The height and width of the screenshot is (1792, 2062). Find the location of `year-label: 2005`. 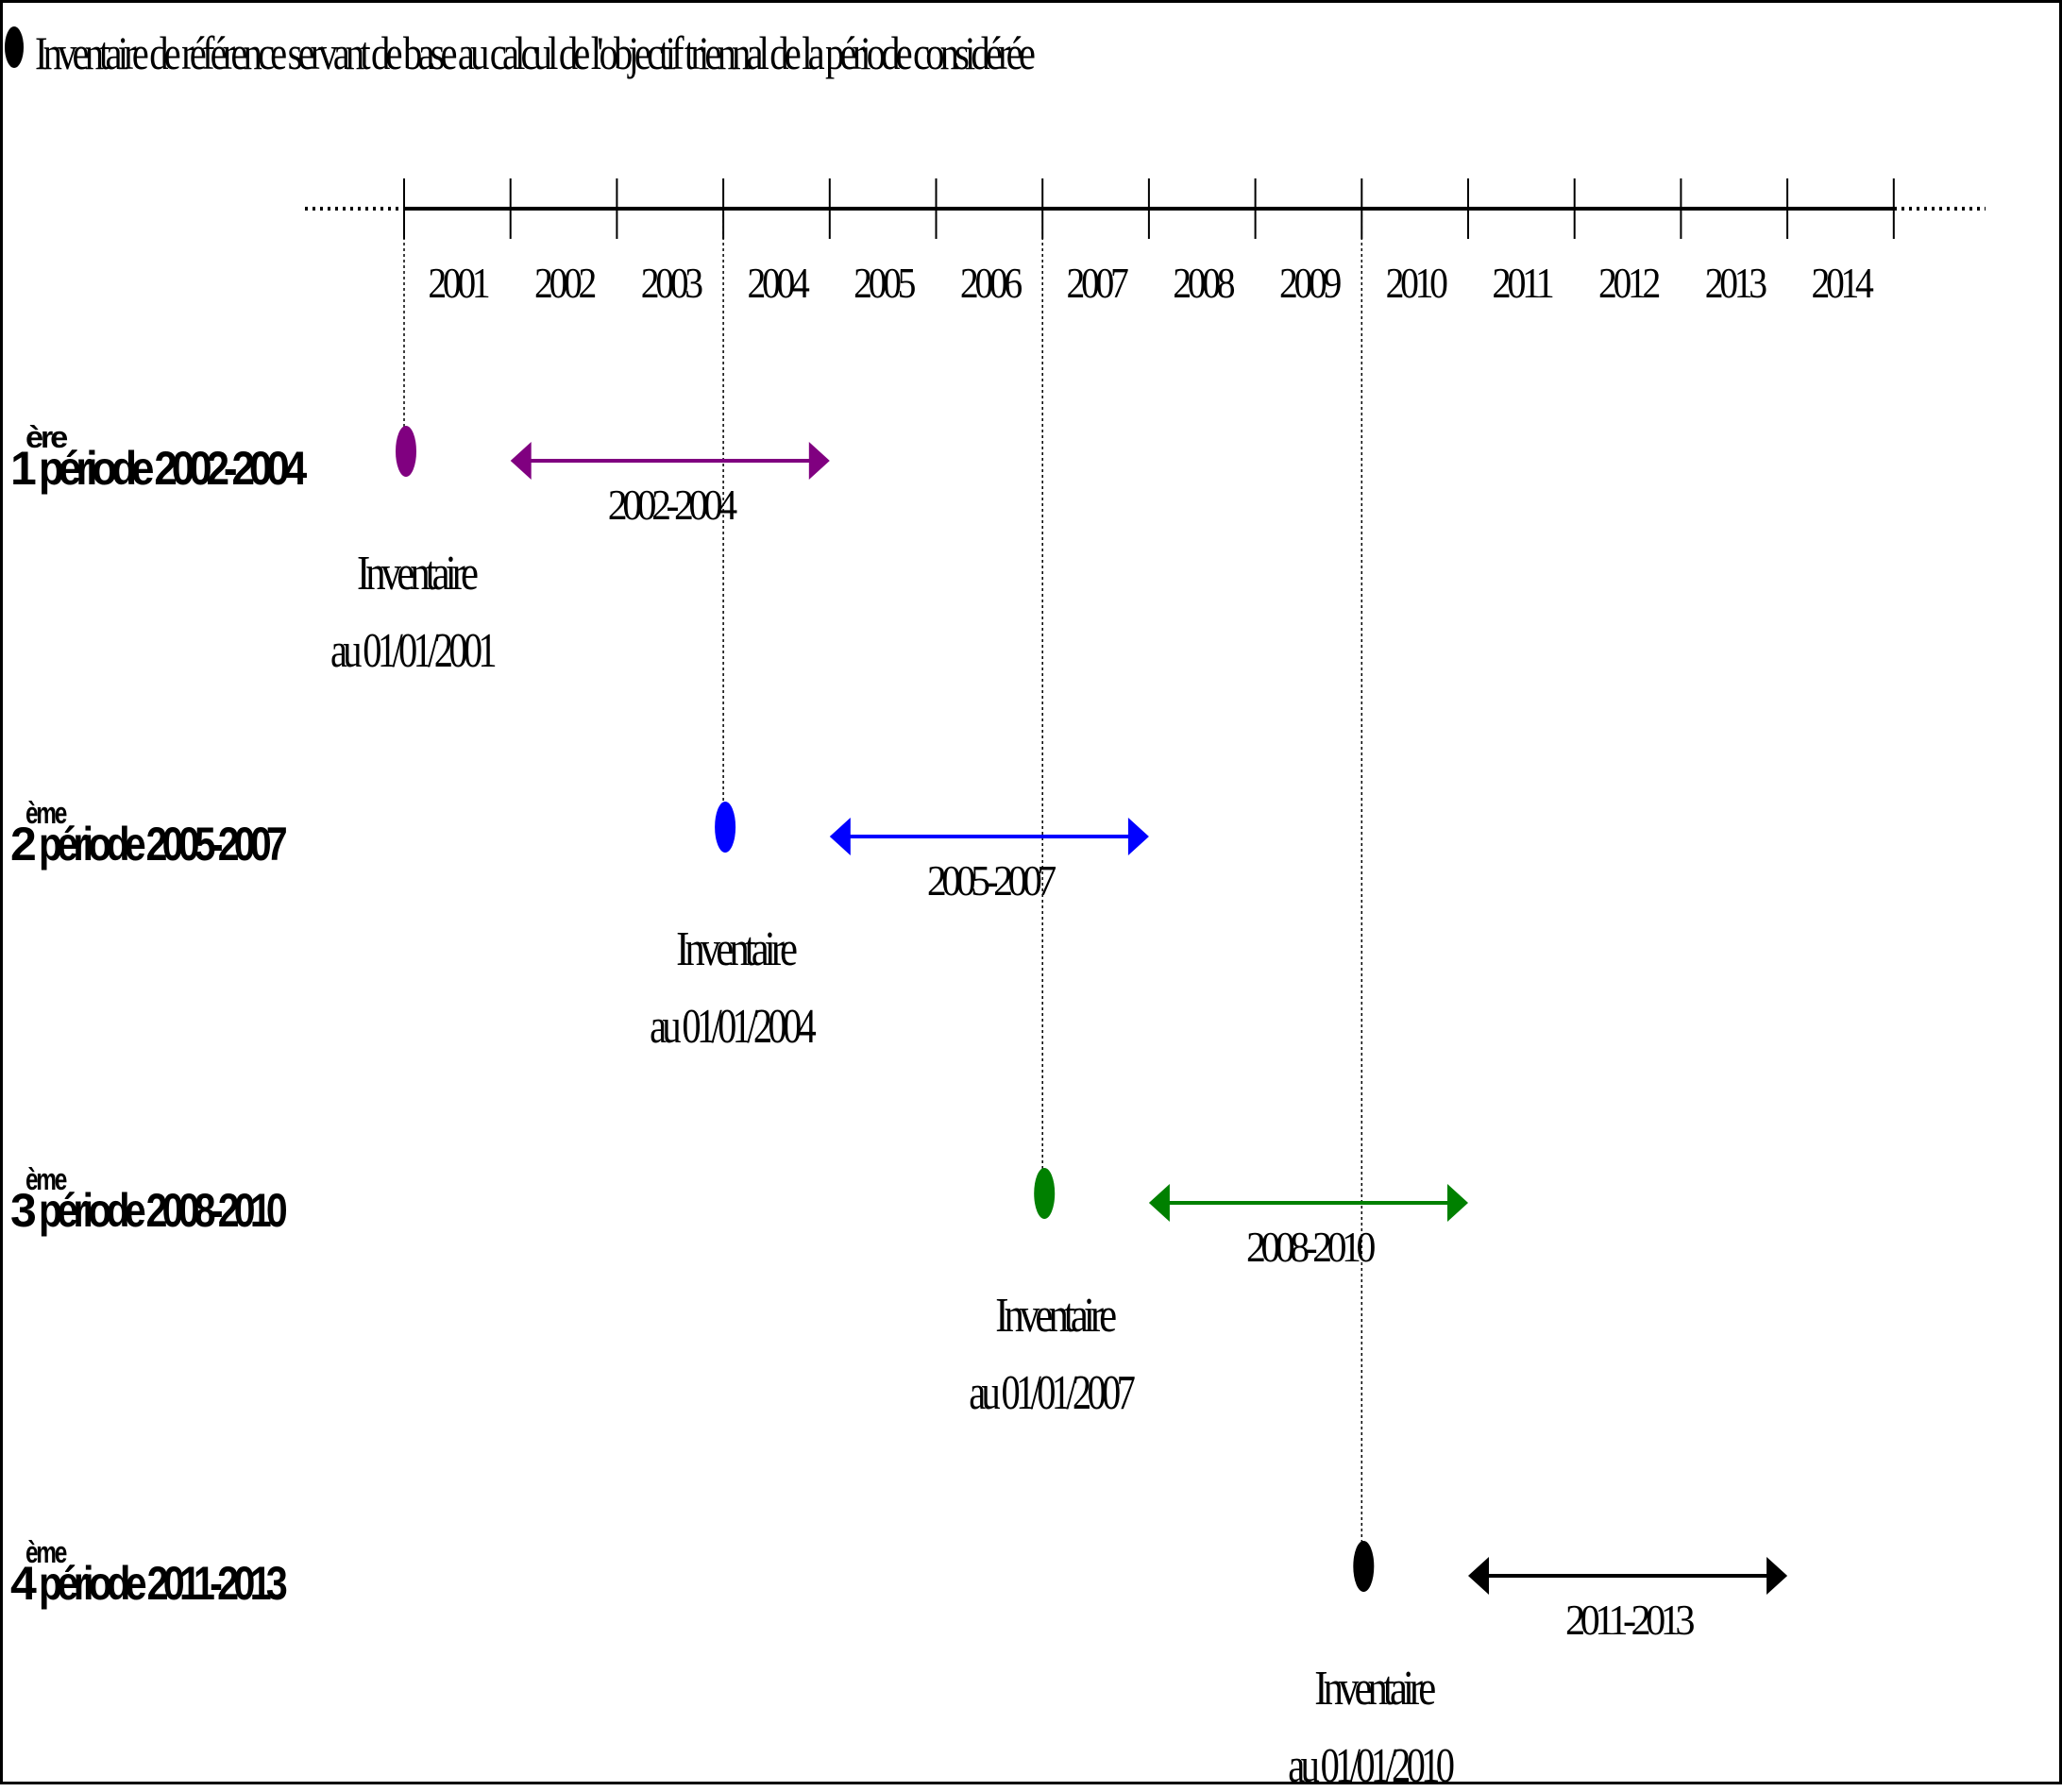

year-label: 2005 is located at coordinates (884, 283).